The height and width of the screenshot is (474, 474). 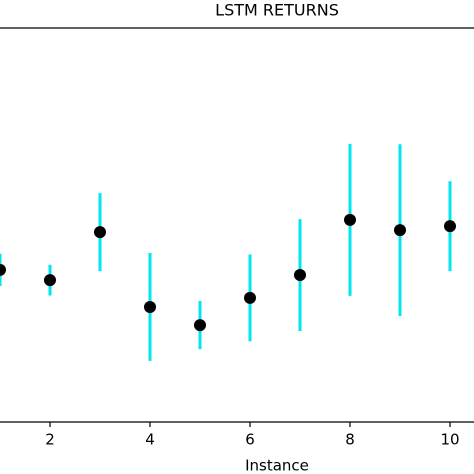 What do you see at coordinates (449, 440) in the screenshot?
I see `x-tick-label: 10` at bounding box center [449, 440].